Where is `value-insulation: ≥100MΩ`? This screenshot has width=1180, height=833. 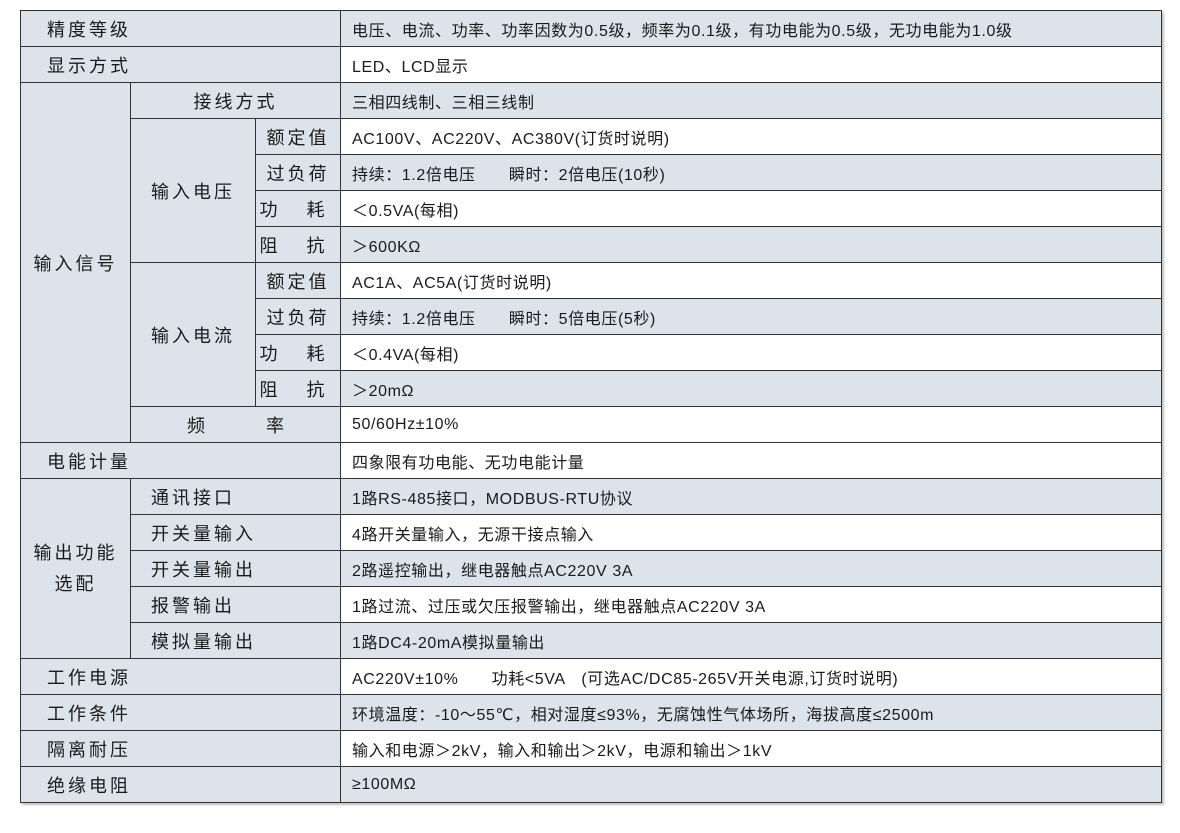 value-insulation: ≥100MΩ is located at coordinates (751, 784).